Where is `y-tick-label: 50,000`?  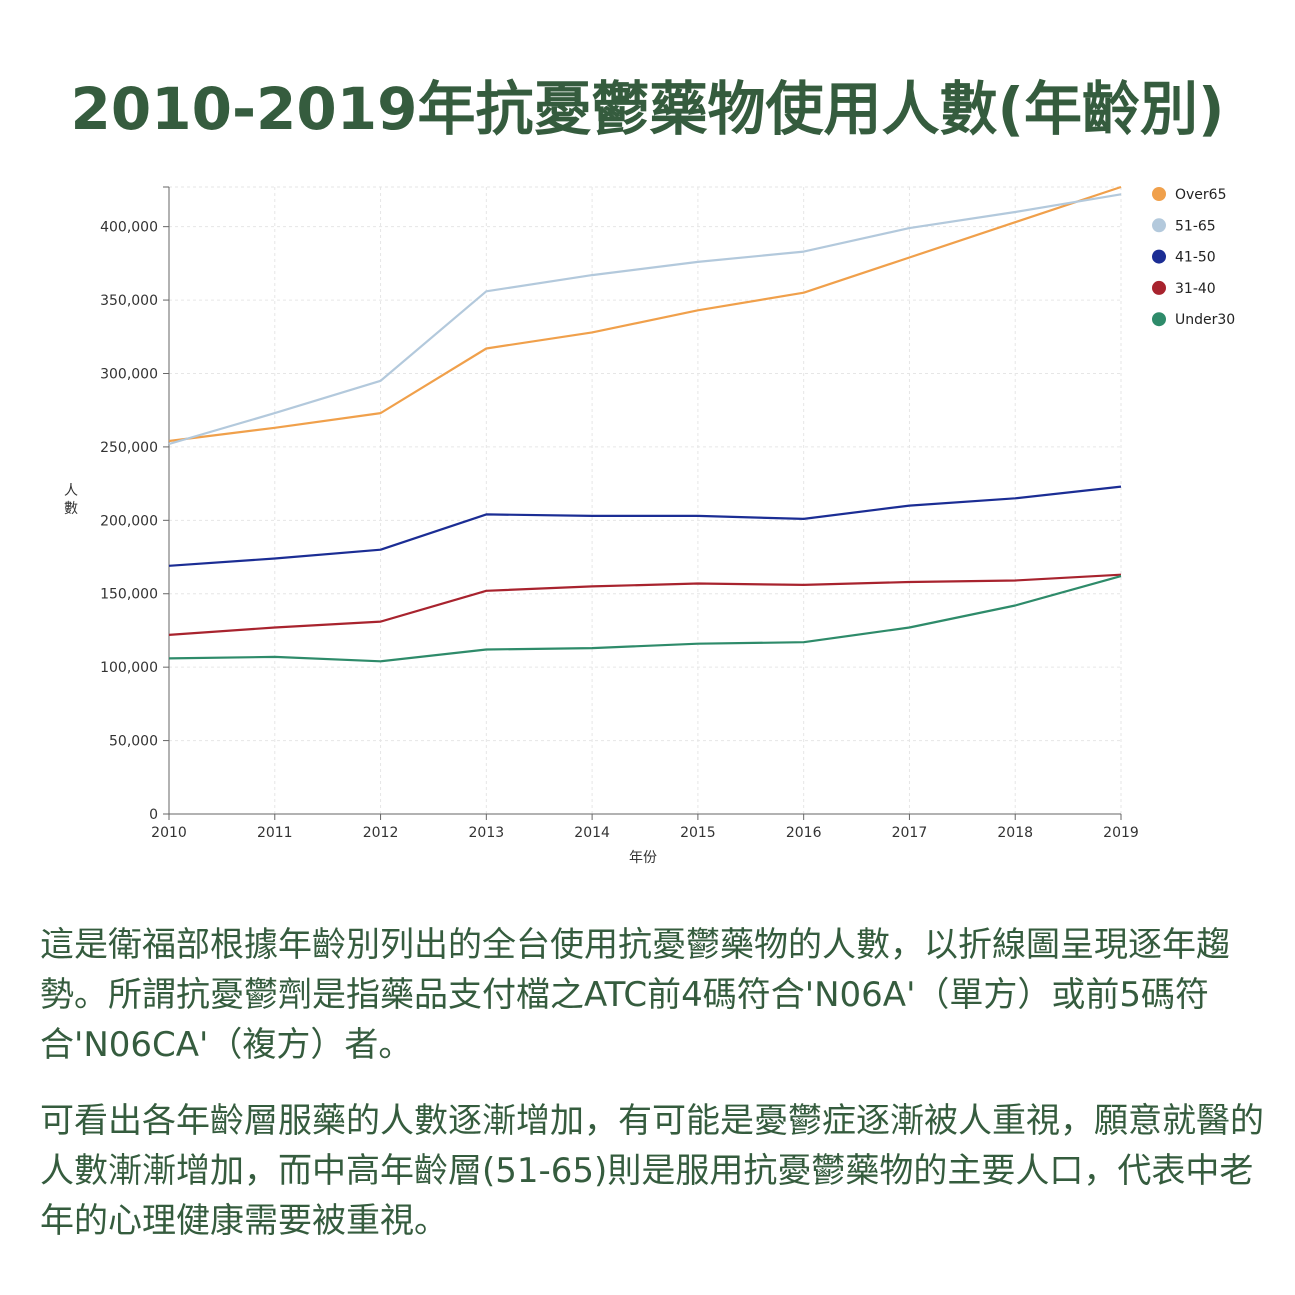 y-tick-label: 50,000 is located at coordinates (133, 742).